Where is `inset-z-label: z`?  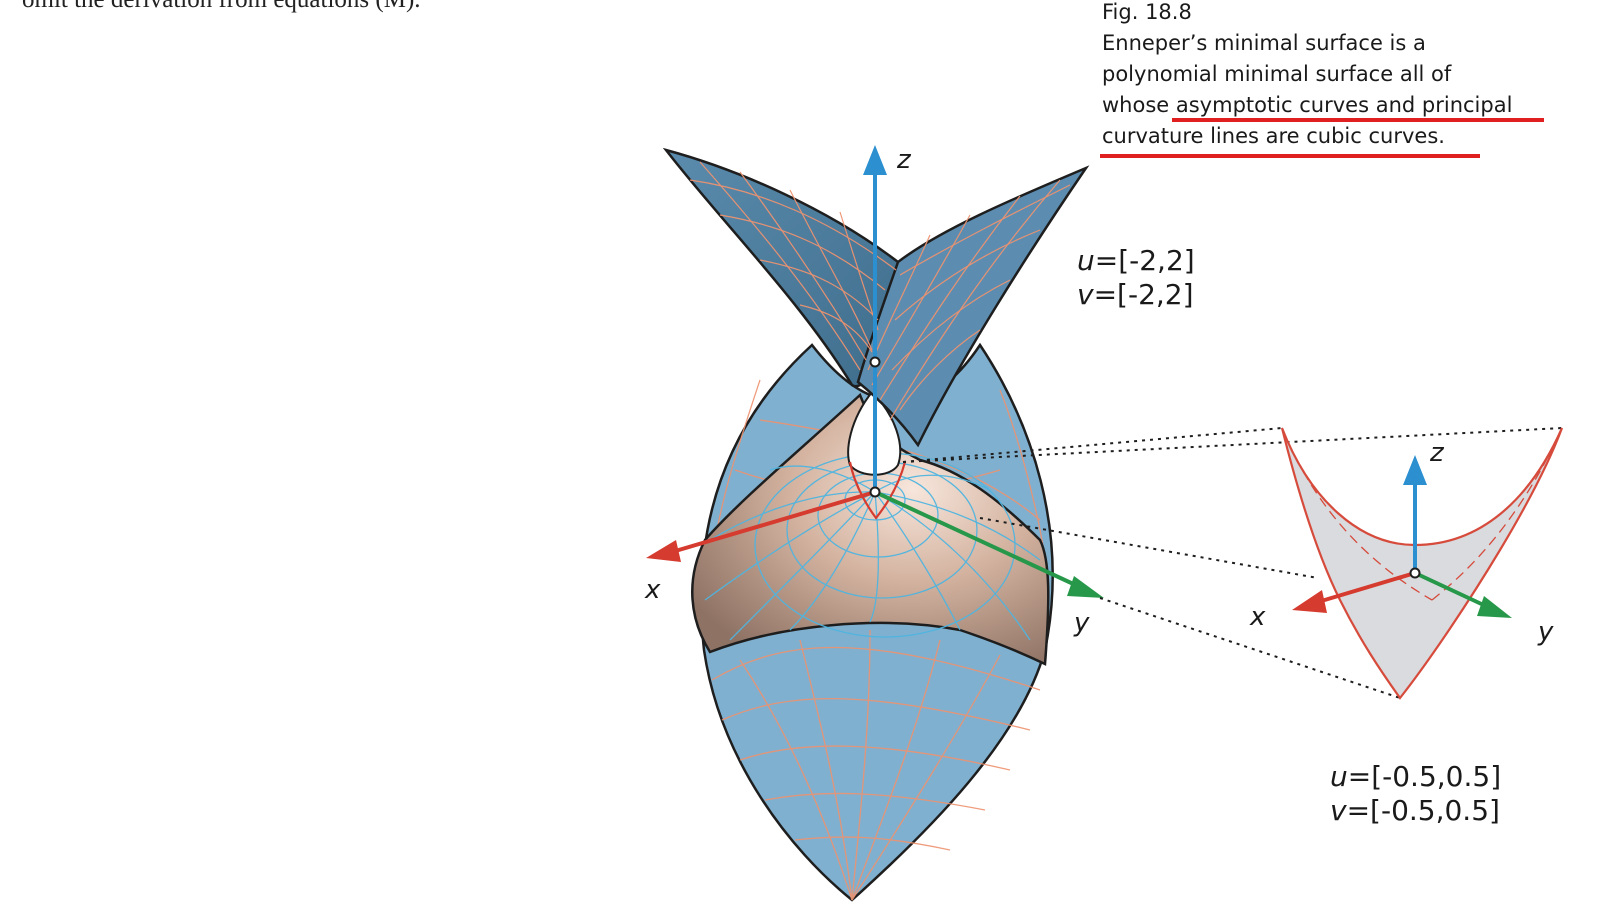 inset-z-label: z is located at coordinates (1437, 453).